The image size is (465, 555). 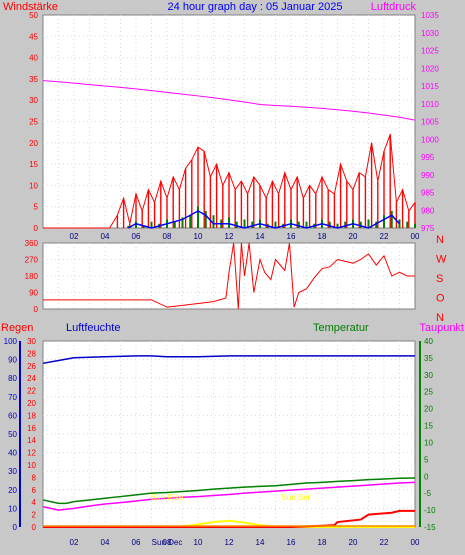 I want to click on dewpoint-line, so click(x=229, y=496).